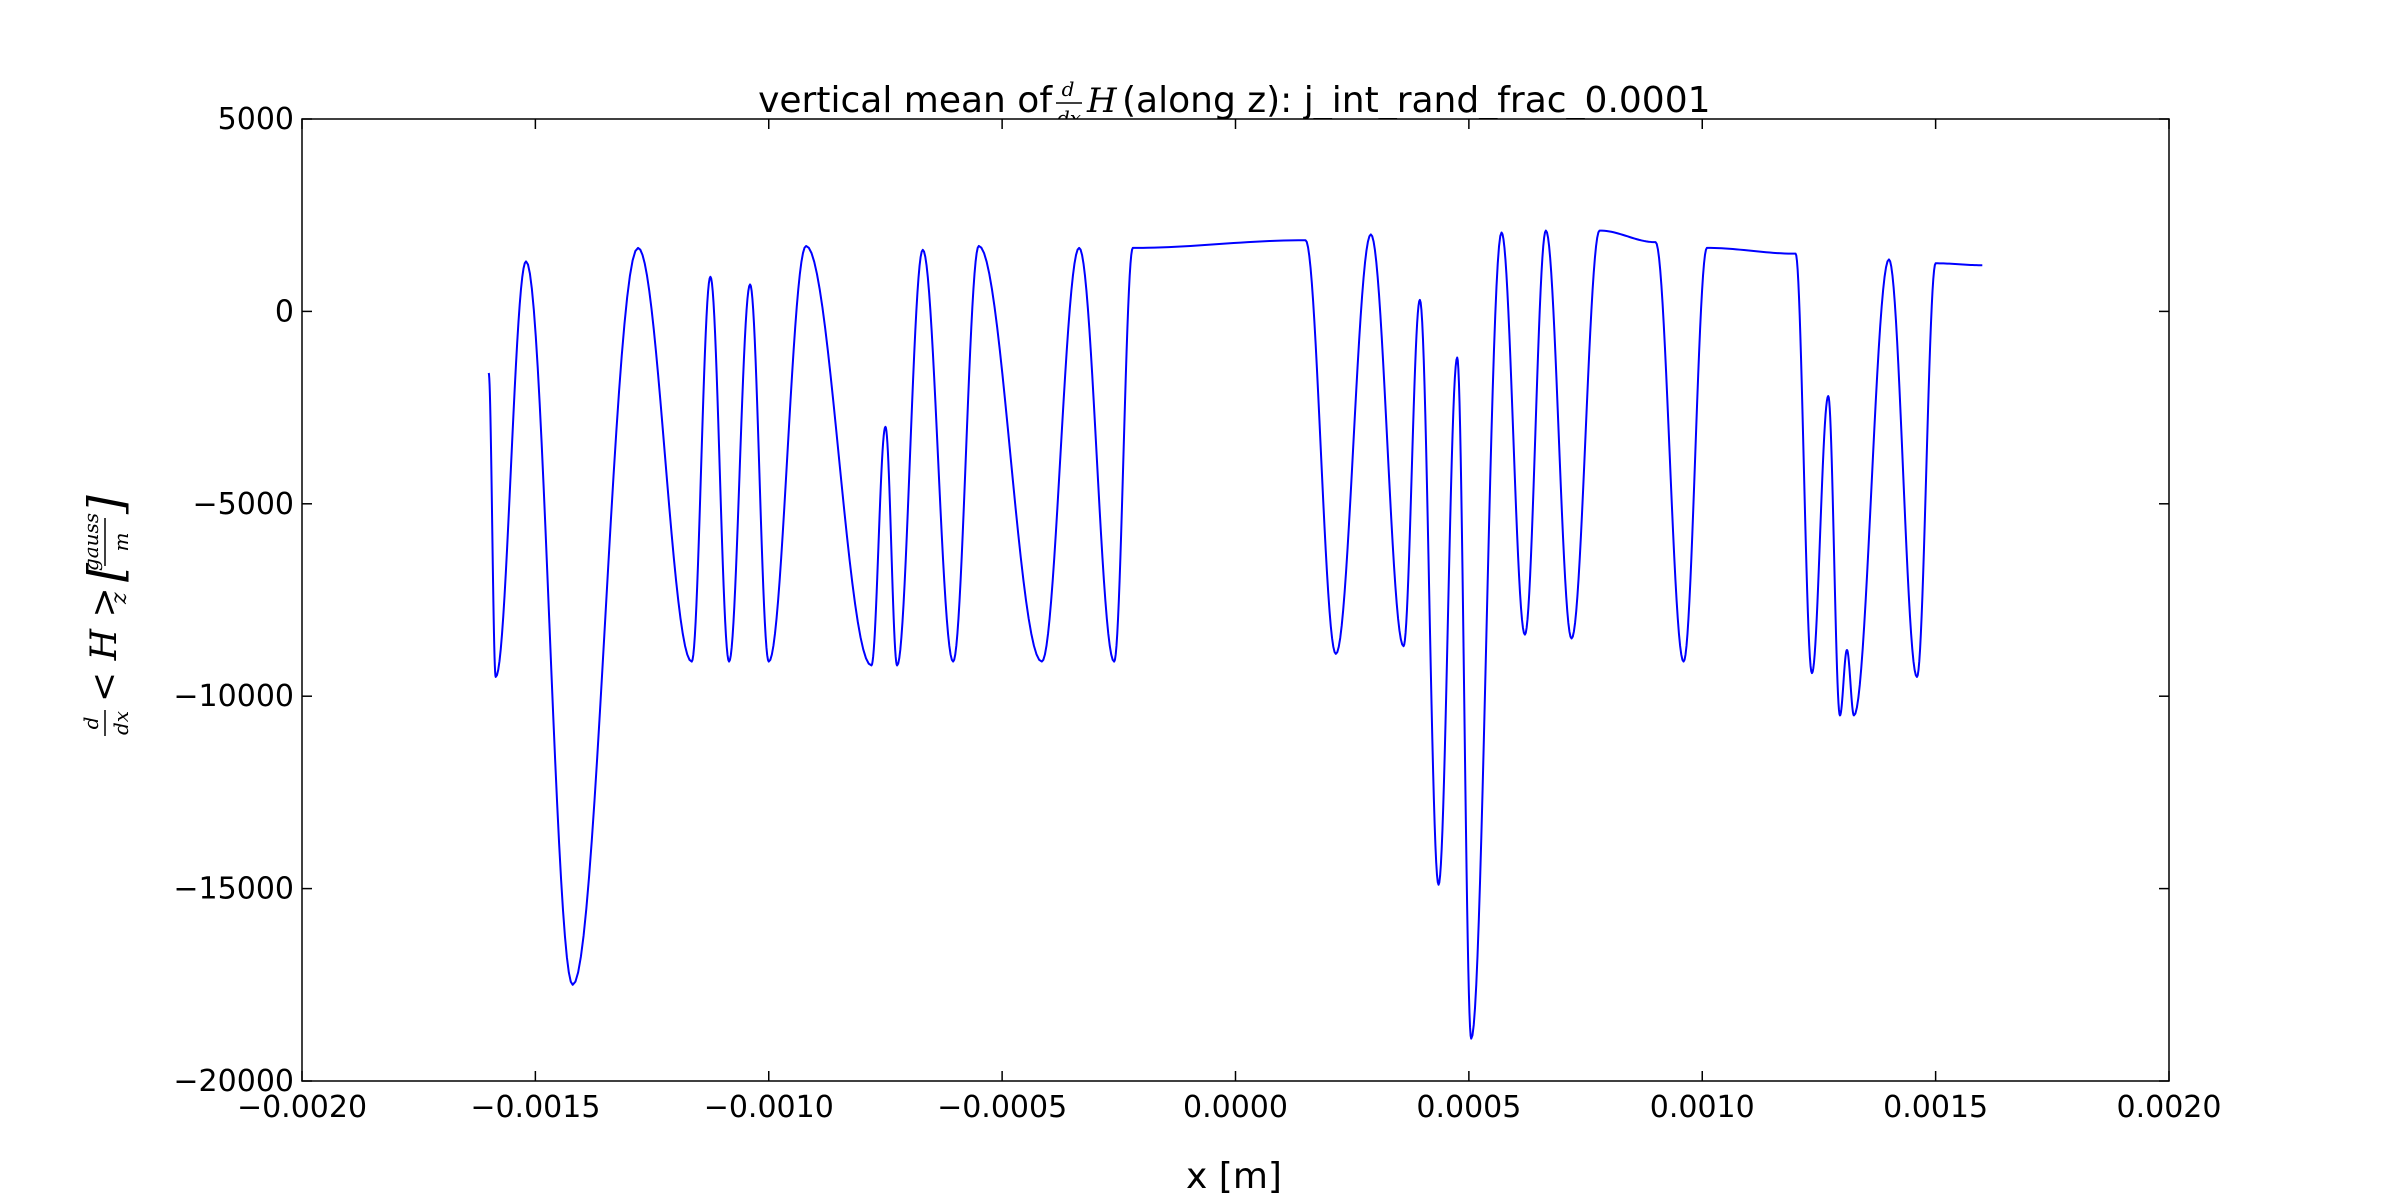 This screenshot has height=1198, width=2400. I want to click on y-tick-label: −10000, so click(233, 696).